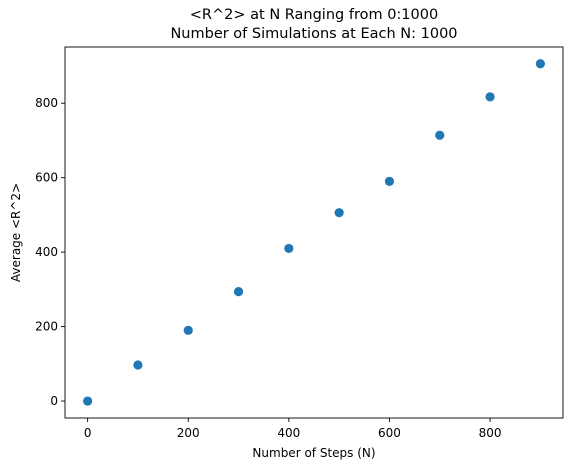  I want to click on y-axis-ticks: 0 200 400 600 800, so click(50, 252).